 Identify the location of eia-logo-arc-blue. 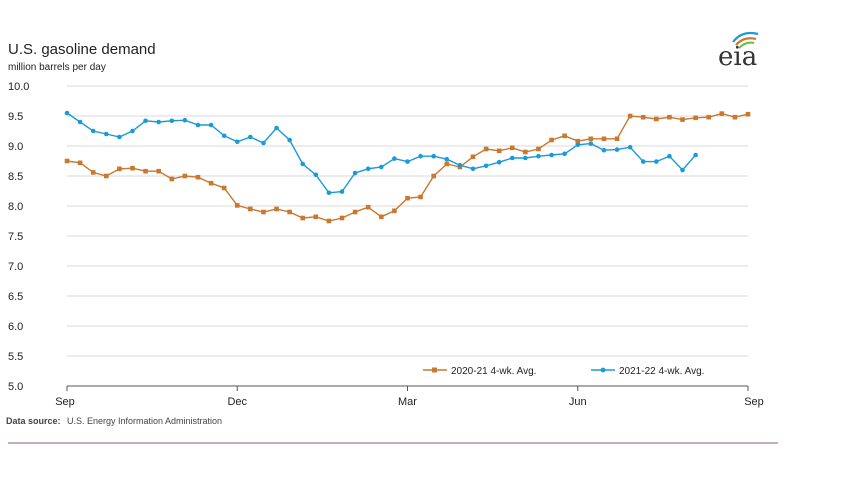
(745, 37).